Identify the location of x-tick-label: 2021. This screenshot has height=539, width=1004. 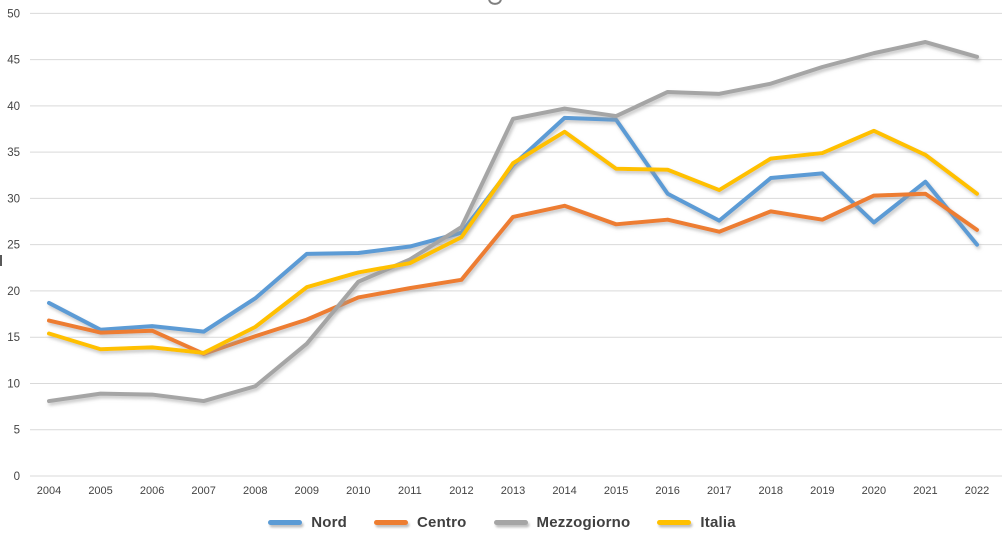
(925, 491).